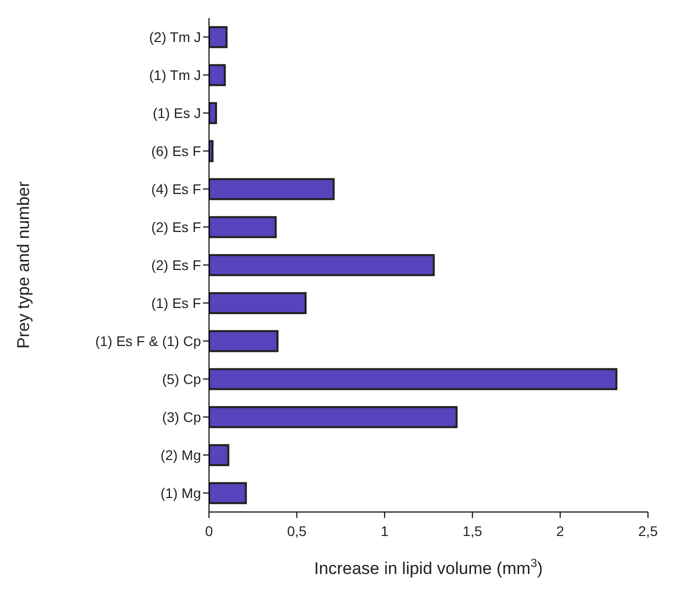  Describe the element at coordinates (176, 150) in the screenshot. I see `y-tick-label: (6) Es F` at that location.